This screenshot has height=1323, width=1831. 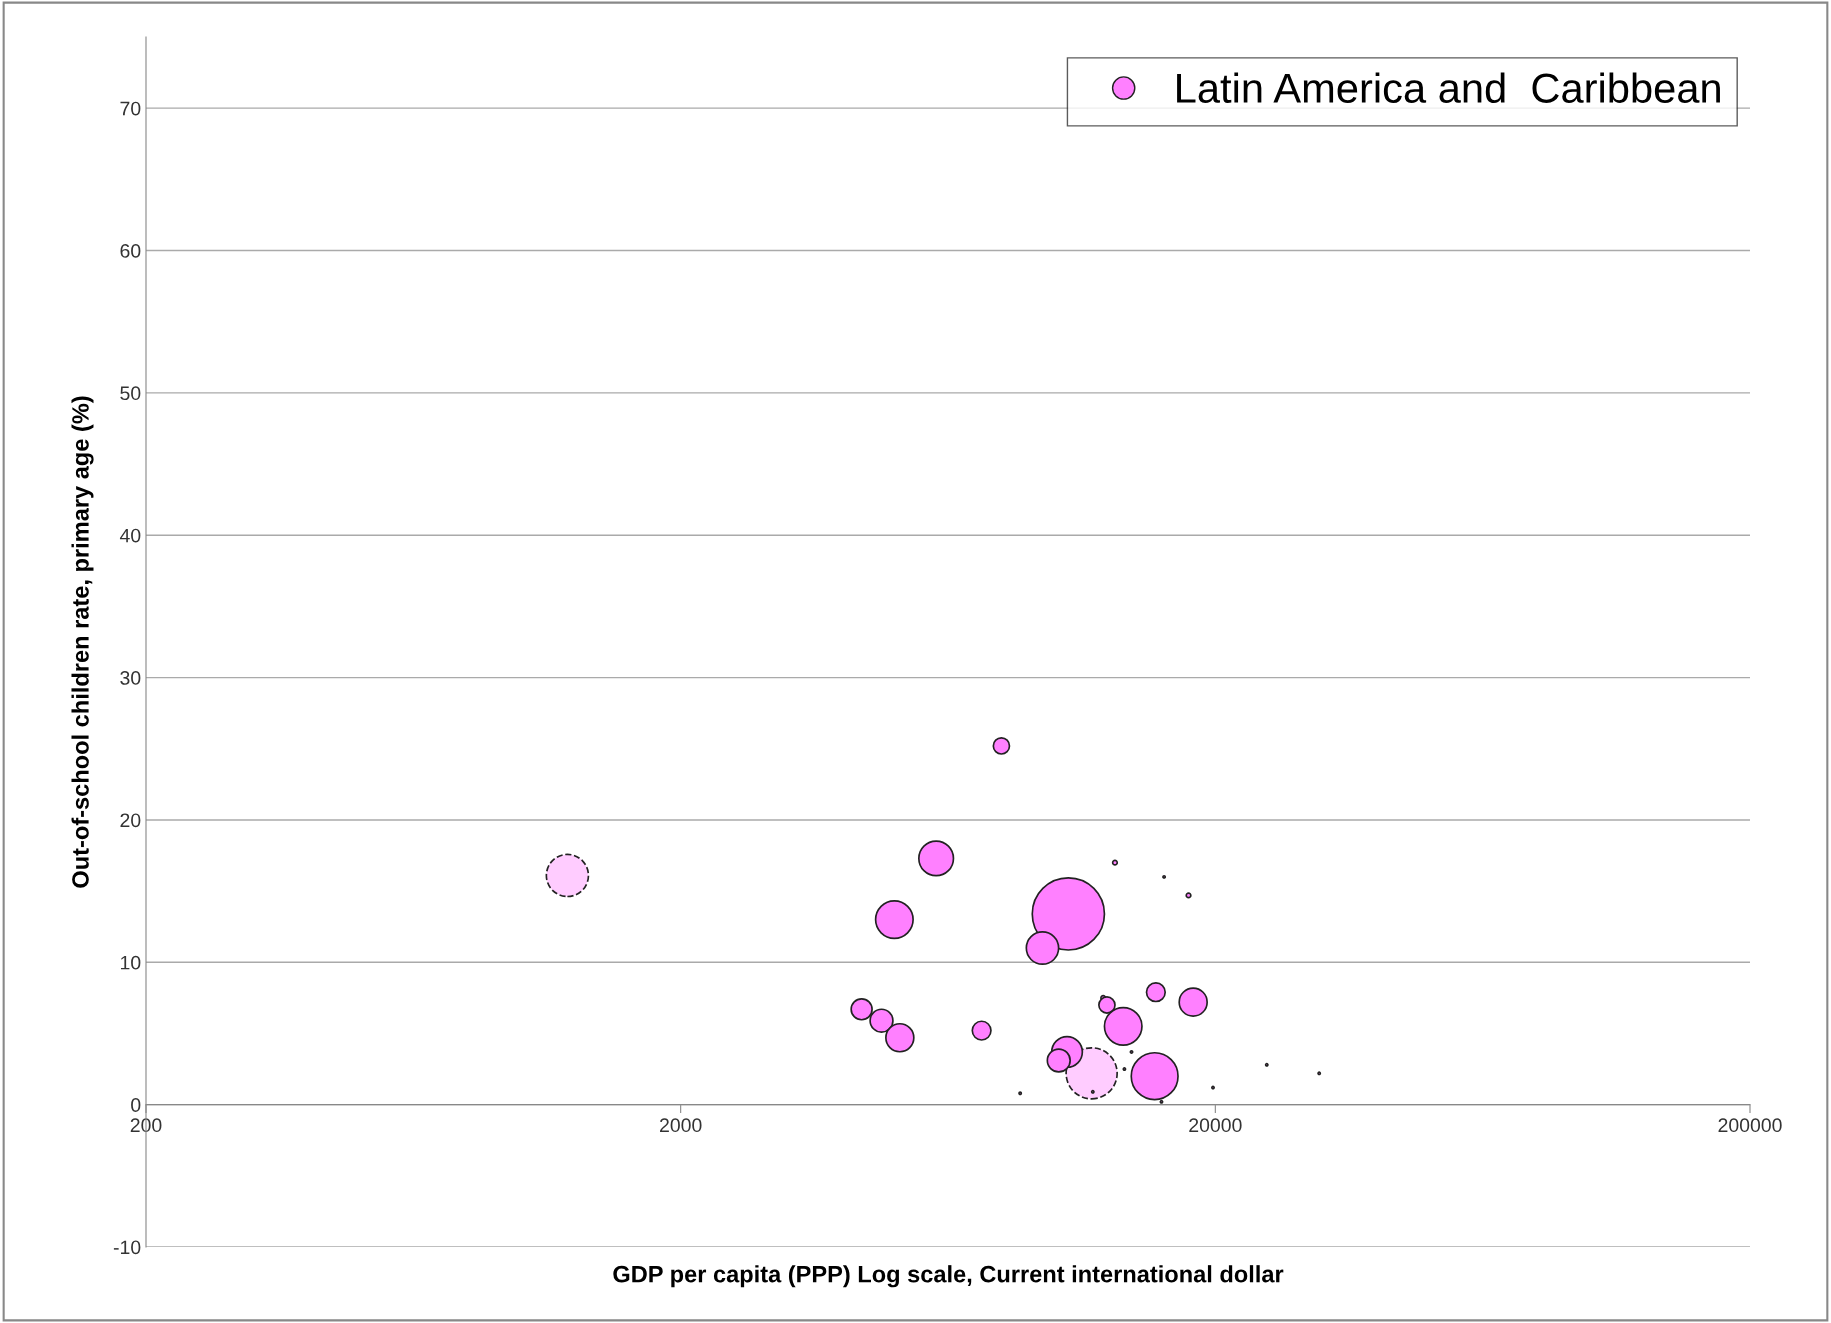 I want to click on y-axis-title: Out-of-school children rate, primary age (%), so click(x=82, y=642).